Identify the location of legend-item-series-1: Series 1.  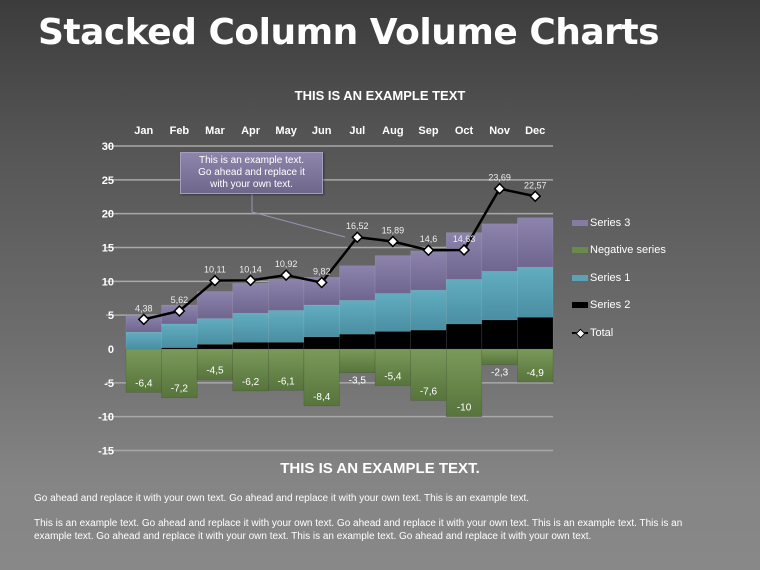
(619, 278).